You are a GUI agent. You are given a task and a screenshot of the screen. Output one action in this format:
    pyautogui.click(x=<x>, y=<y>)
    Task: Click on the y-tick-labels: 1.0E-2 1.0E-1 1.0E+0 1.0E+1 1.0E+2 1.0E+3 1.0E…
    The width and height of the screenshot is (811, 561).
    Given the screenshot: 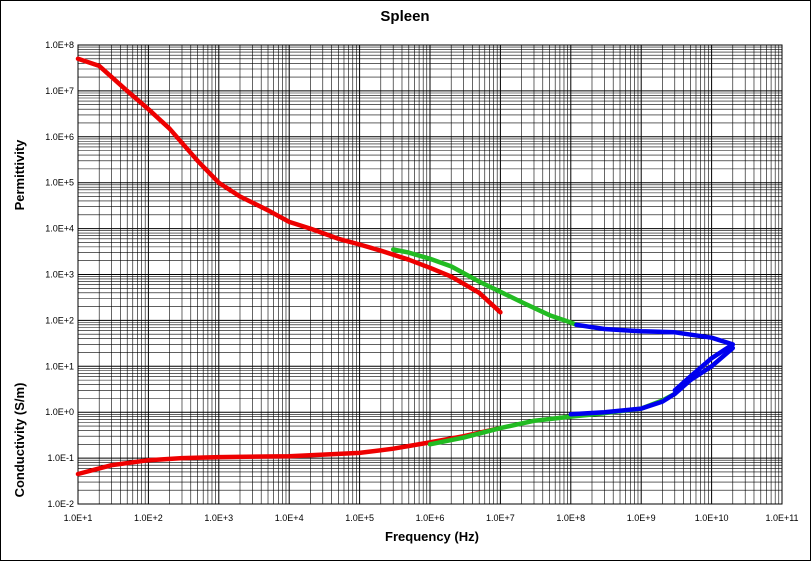 What is the action you would take?
    pyautogui.click(x=59, y=274)
    